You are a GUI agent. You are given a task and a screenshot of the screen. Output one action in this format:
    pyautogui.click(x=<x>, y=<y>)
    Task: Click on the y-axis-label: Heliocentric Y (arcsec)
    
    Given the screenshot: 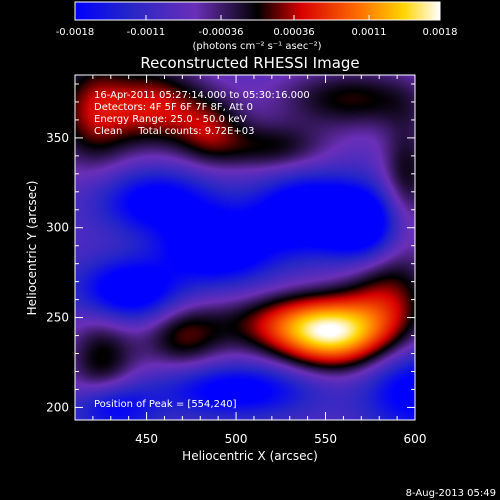 What is the action you would take?
    pyautogui.click(x=32, y=248)
    